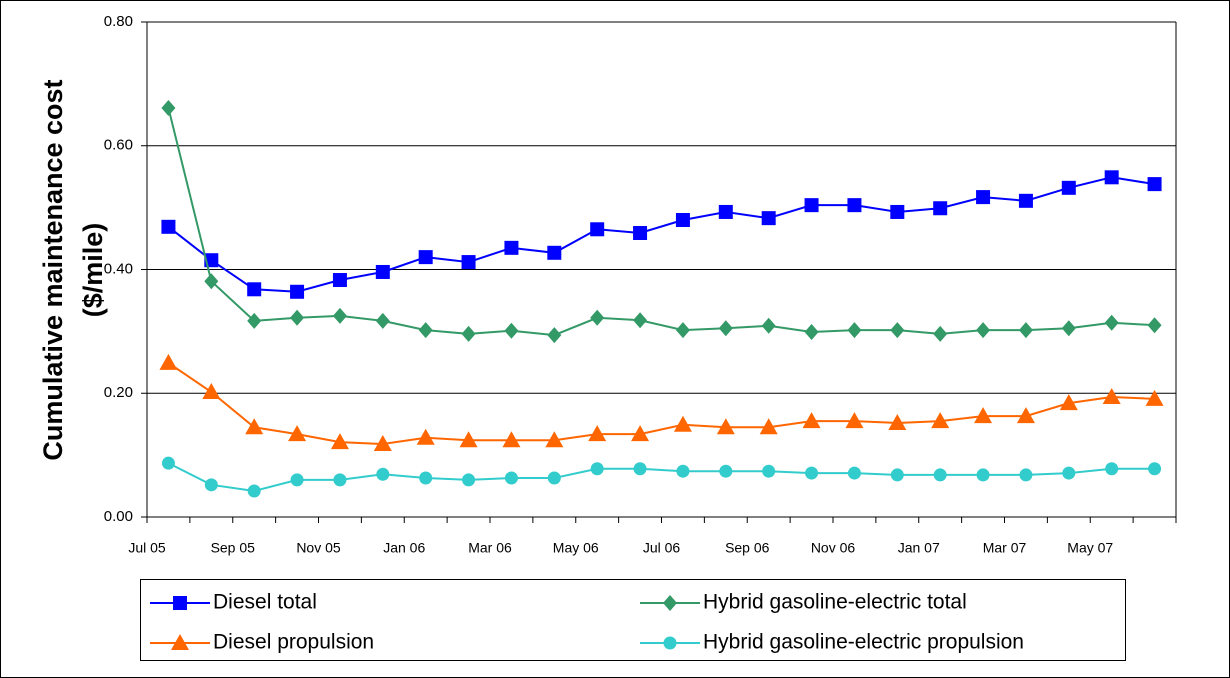 Image resolution: width=1230 pixels, height=678 pixels. Describe the element at coordinates (576, 548) in the screenshot. I see `x-tick-label: May 06` at that location.